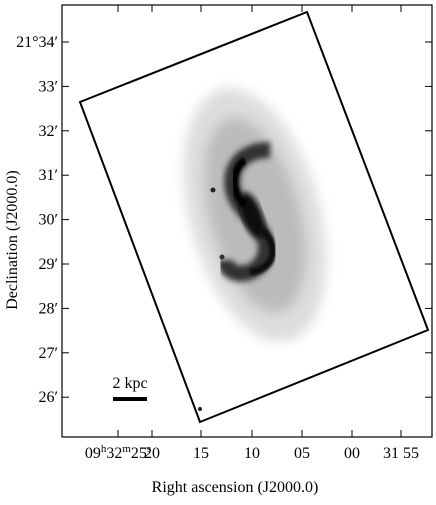  What do you see at coordinates (401, 453) in the screenshot?
I see `x-tick-label: 31 55` at bounding box center [401, 453].